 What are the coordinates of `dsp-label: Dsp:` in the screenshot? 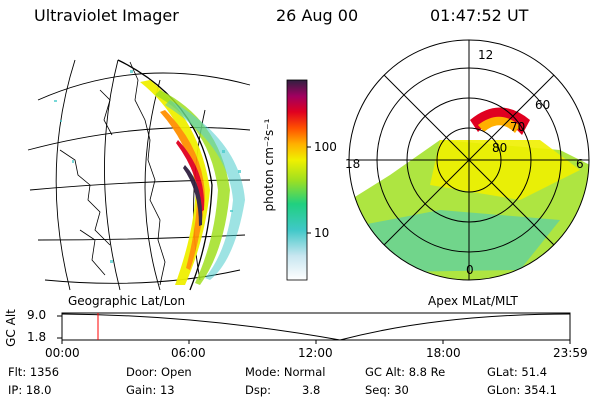 It's located at (258, 390).